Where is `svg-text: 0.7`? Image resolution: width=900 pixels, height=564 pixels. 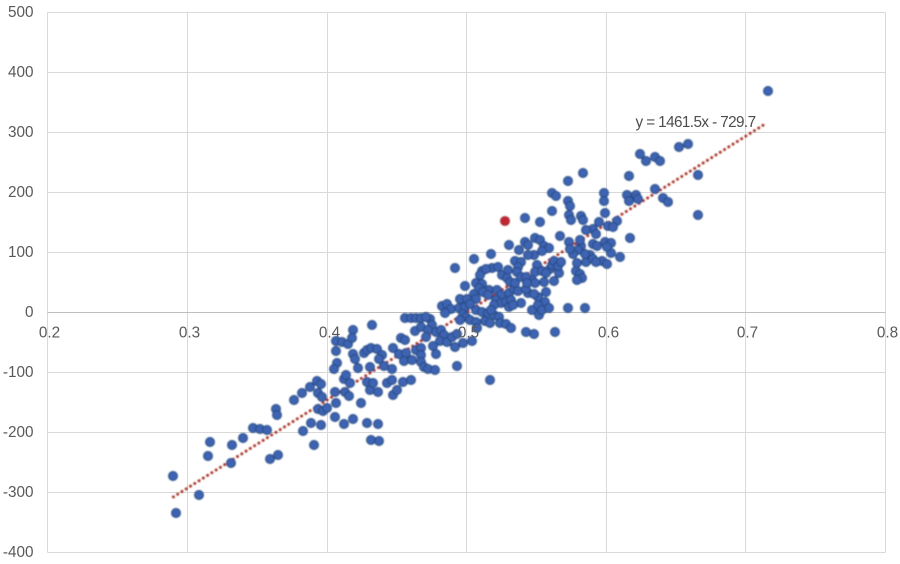 svg-text: 0.7 is located at coordinates (747, 333).